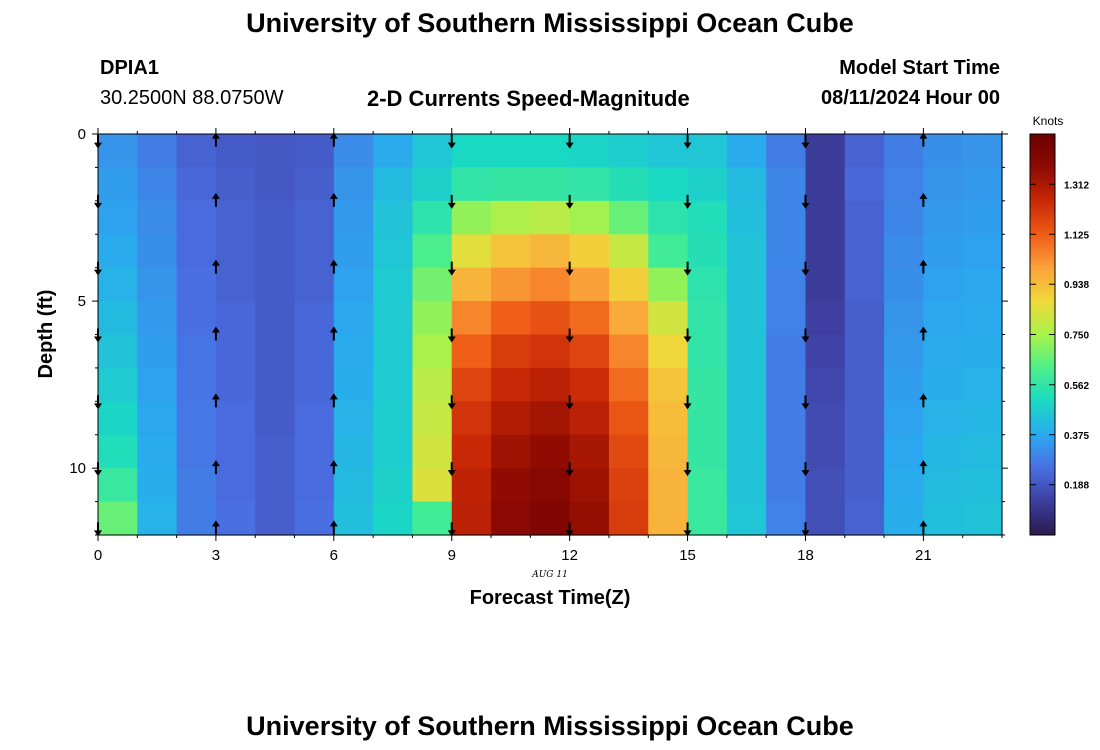 The height and width of the screenshot is (750, 1100). Describe the element at coordinates (569, 555) in the screenshot. I see `x-tick-label: 12` at that location.